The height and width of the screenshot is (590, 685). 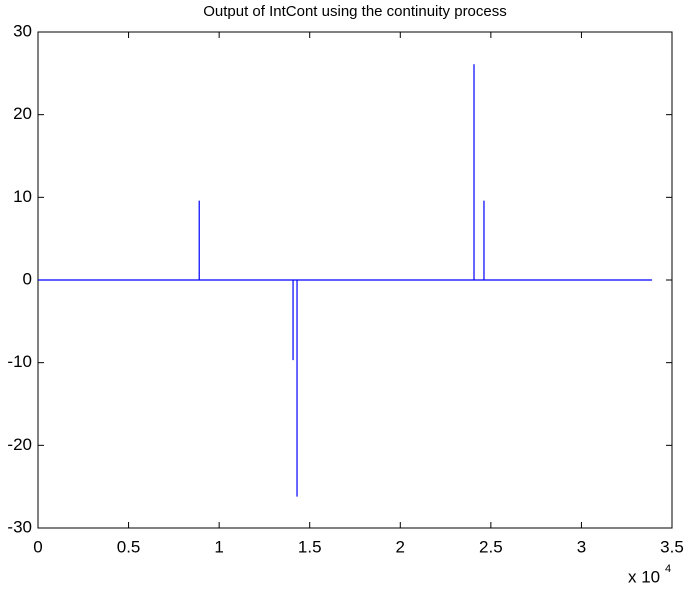 I want to click on y-tick-label: 30, so click(x=22, y=30).